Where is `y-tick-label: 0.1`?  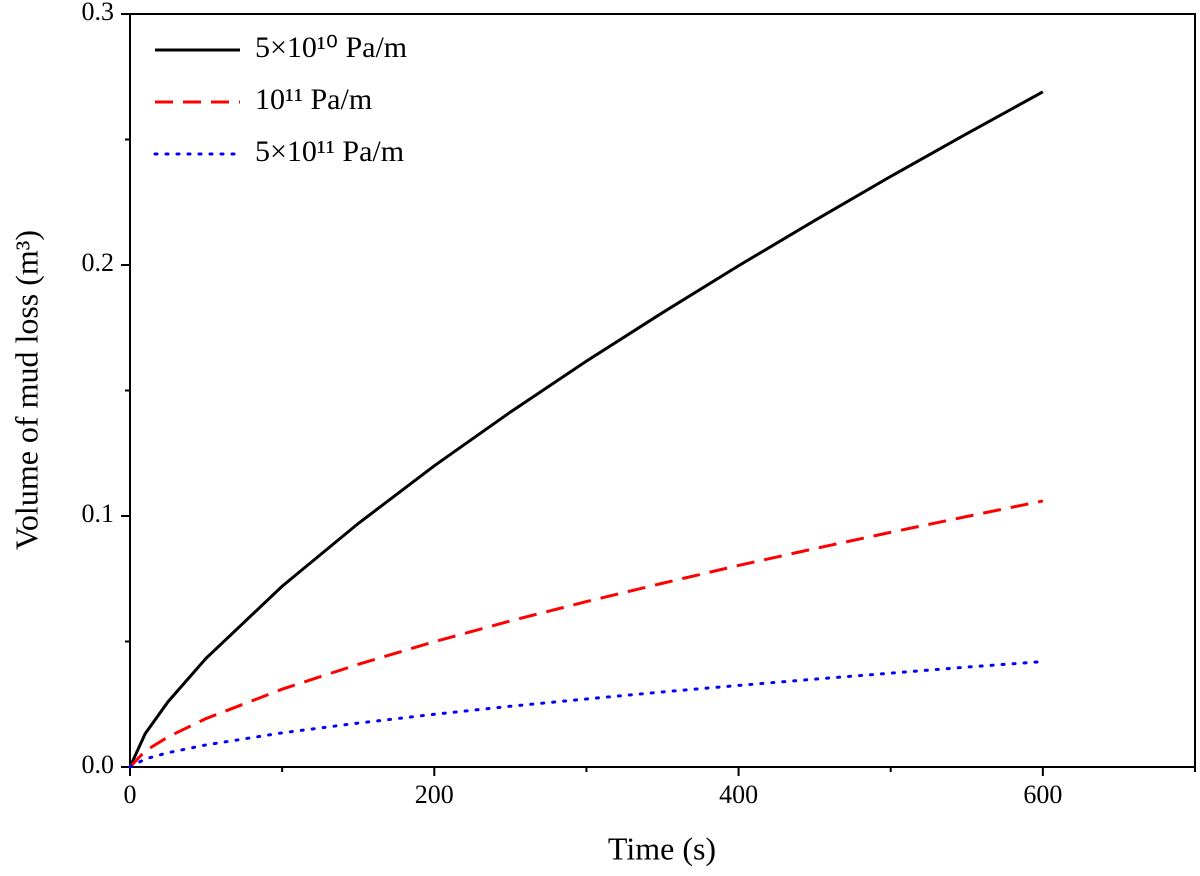 y-tick-label: 0.1 is located at coordinates (98, 513).